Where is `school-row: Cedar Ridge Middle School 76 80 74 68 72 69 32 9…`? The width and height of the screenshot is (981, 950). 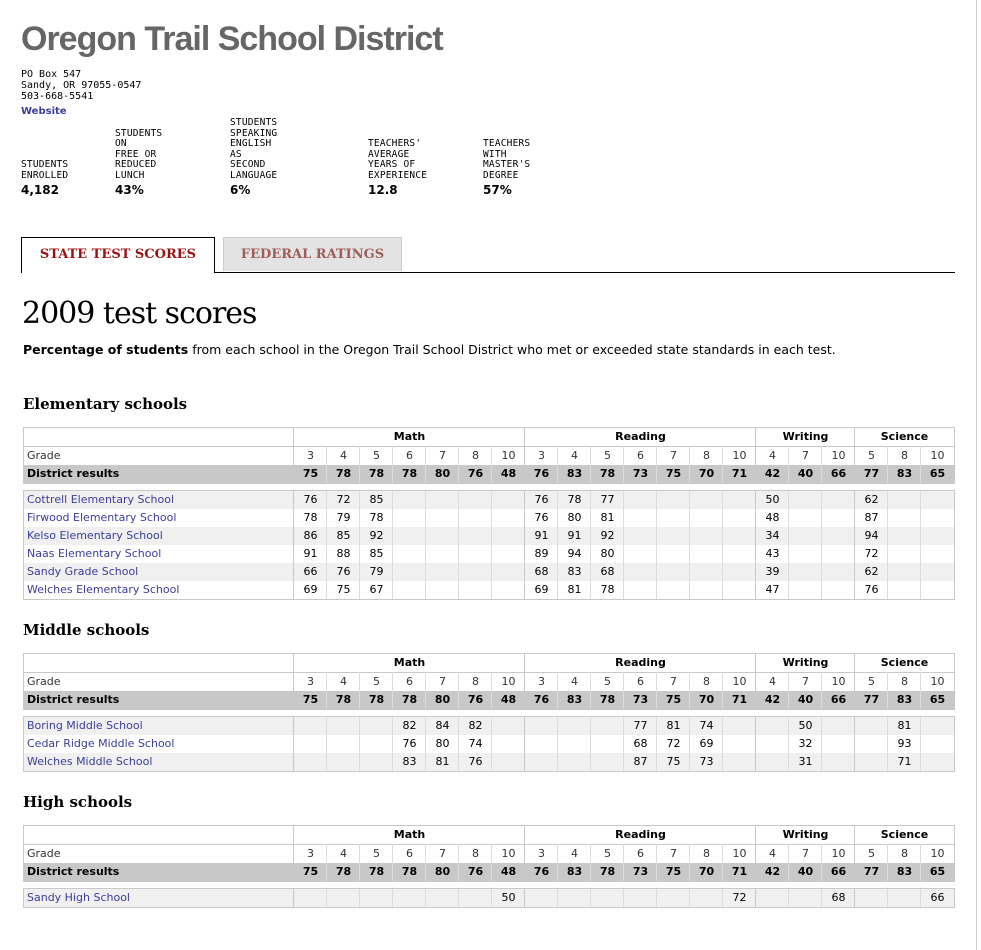 school-row: Cedar Ridge Middle School 76 80 74 68 72 69 32 9… is located at coordinates (489, 744).